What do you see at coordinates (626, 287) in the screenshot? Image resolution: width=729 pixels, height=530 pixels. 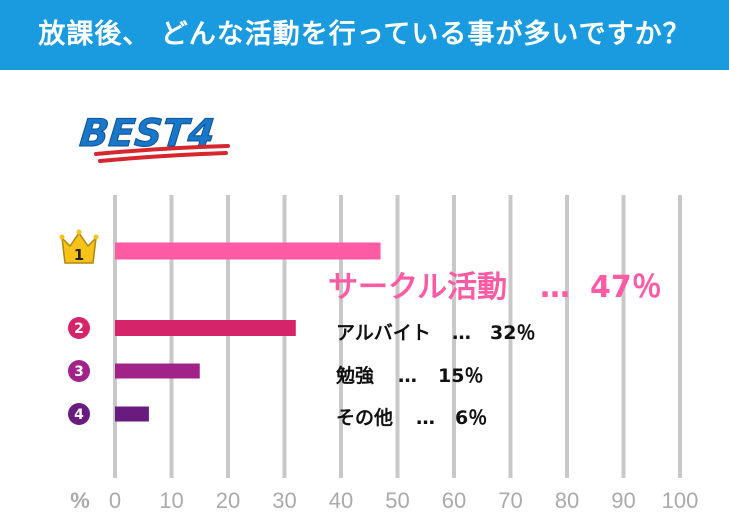 I see `bar-value-label: 47％` at bounding box center [626, 287].